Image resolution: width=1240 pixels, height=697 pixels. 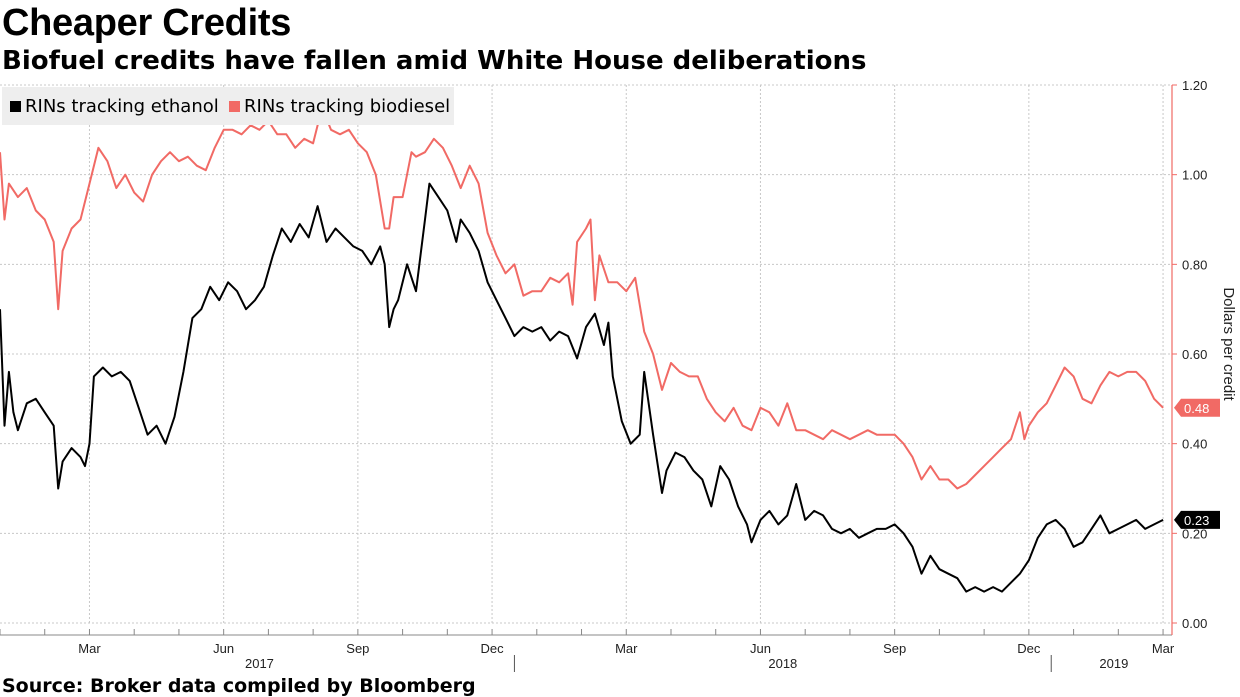 What do you see at coordinates (782, 663) in the screenshot?
I see `year-label: 2018` at bounding box center [782, 663].